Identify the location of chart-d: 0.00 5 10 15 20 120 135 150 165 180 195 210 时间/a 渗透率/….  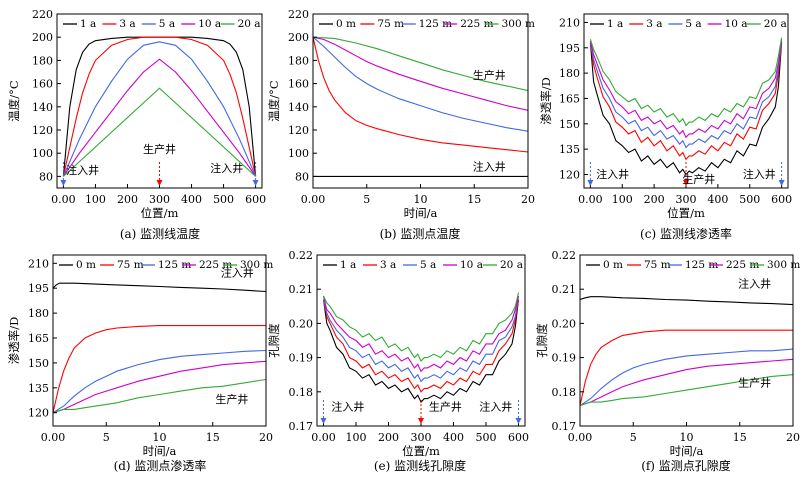
(140, 363).